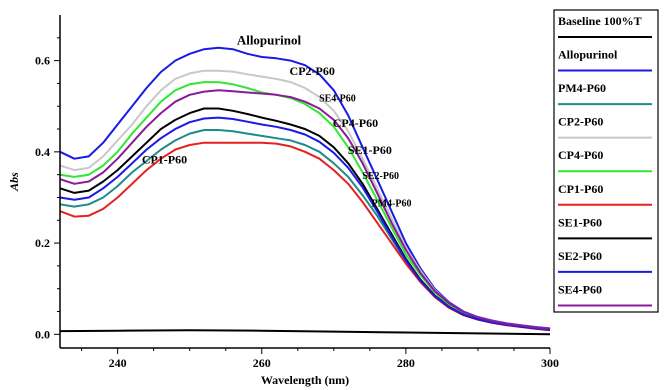  I want to click on annotation-cp1-p60: CP1-P60, so click(164, 159).